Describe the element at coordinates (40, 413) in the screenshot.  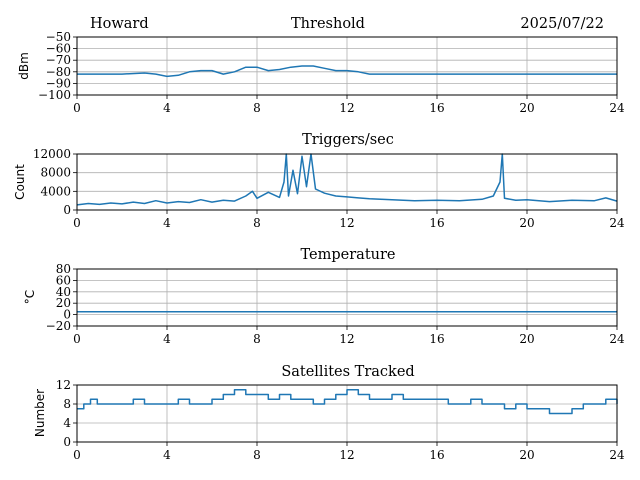
I see `y-axis-label: Number` at that location.